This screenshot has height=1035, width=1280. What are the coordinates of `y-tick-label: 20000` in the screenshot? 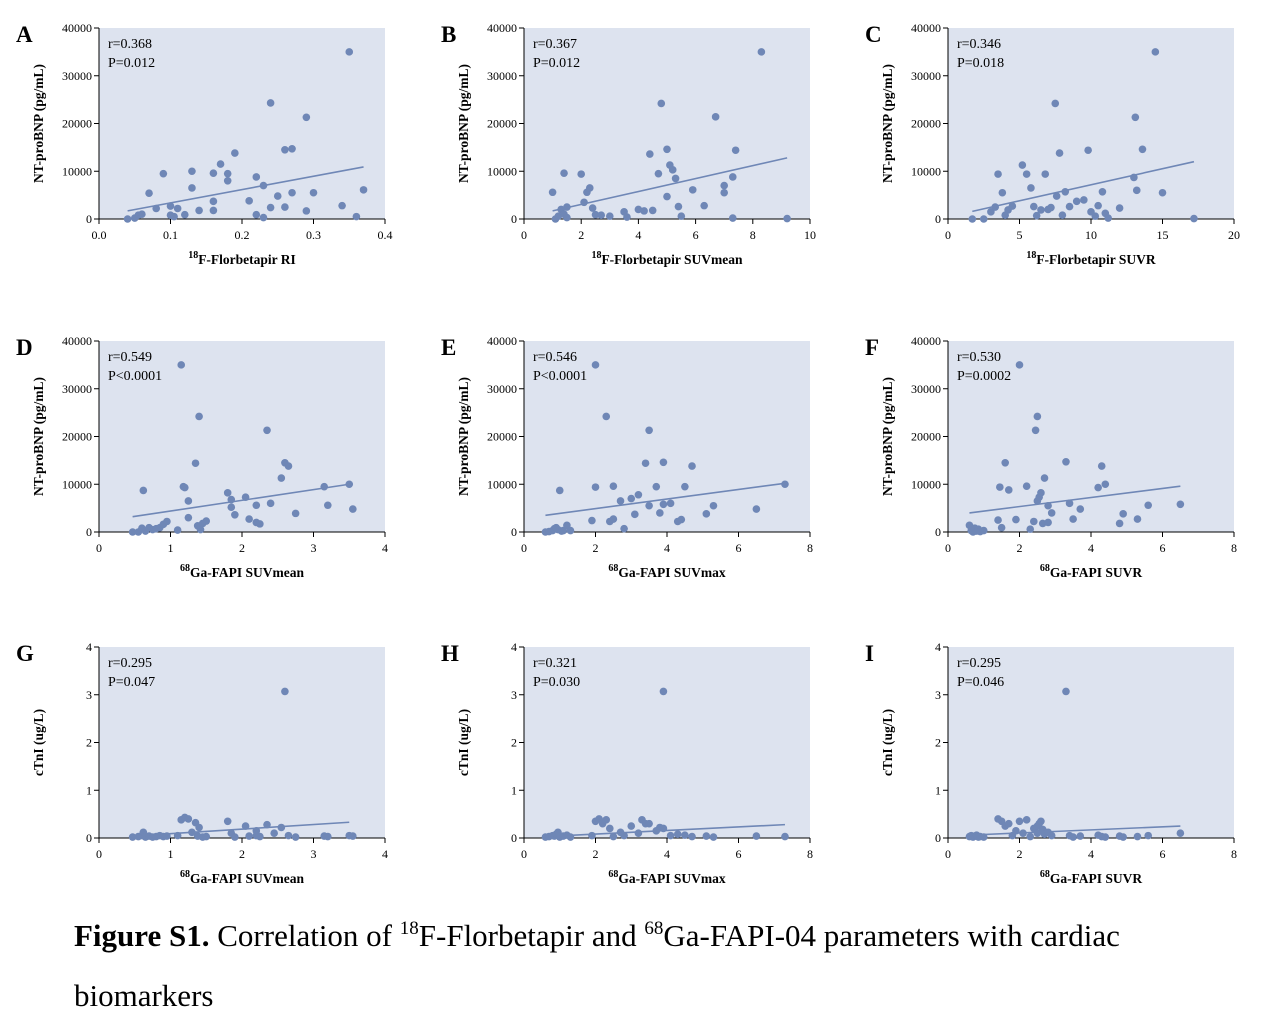 It's located at (926, 437).